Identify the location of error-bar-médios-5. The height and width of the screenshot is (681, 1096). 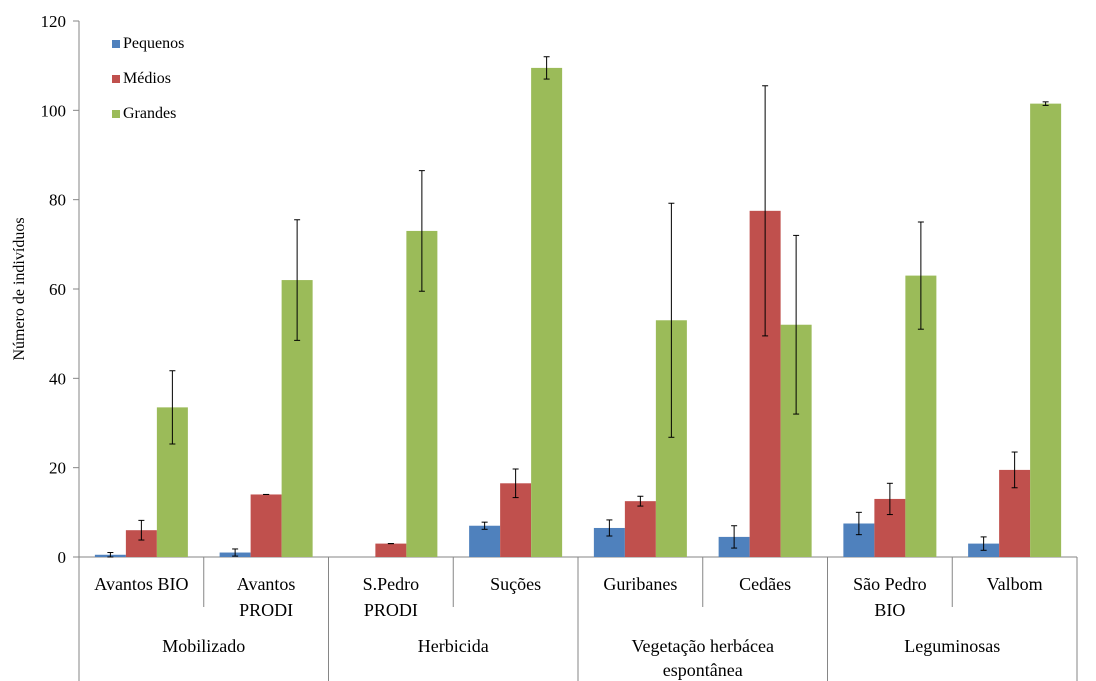
(765, 211).